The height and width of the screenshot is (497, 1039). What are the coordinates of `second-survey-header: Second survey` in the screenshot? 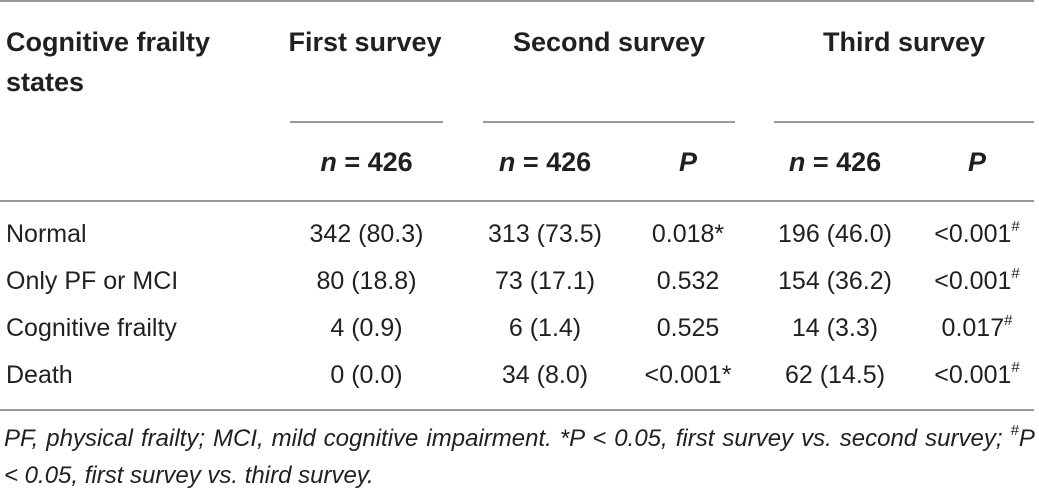 It's located at (609, 42).